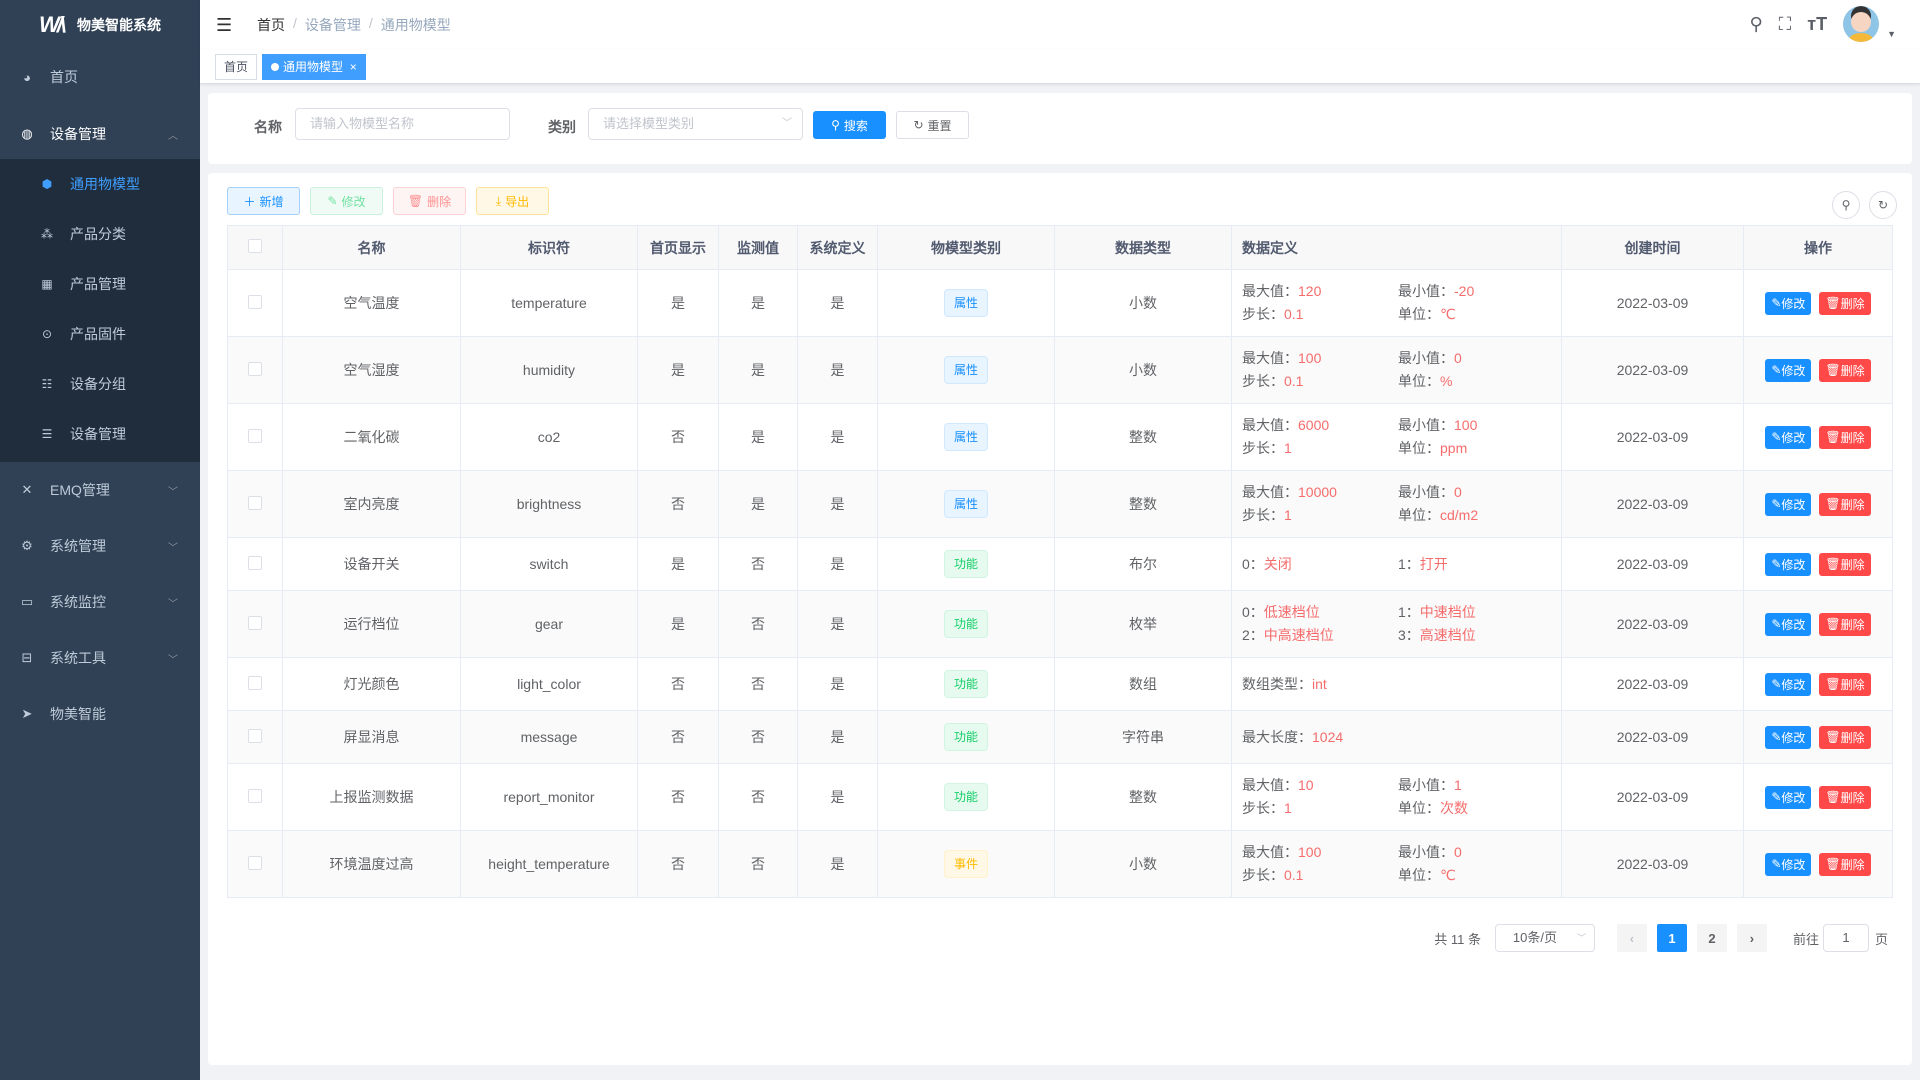 The image size is (1920, 1080). Describe the element at coordinates (1883, 205) in the screenshot. I see `refresh-button: ↻` at that location.